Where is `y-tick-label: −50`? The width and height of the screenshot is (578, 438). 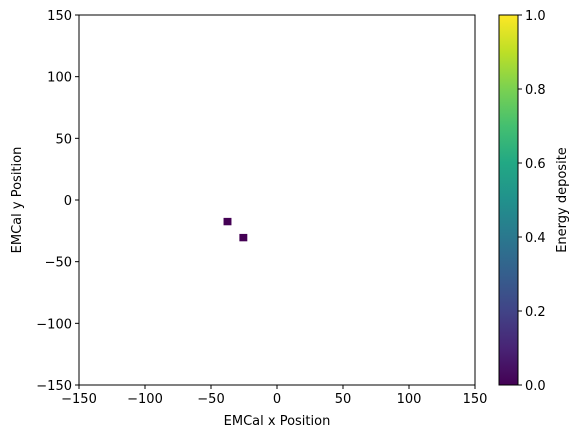 y-tick-label: −50 is located at coordinates (58, 263).